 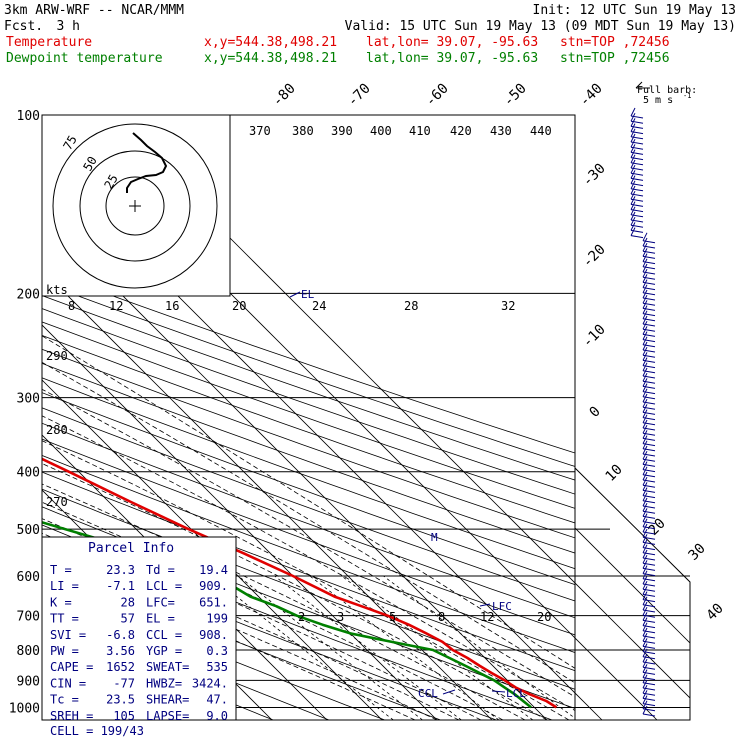 What do you see at coordinates (515, 95) in the screenshot?
I see `isotherm-label--50: -50` at bounding box center [515, 95].